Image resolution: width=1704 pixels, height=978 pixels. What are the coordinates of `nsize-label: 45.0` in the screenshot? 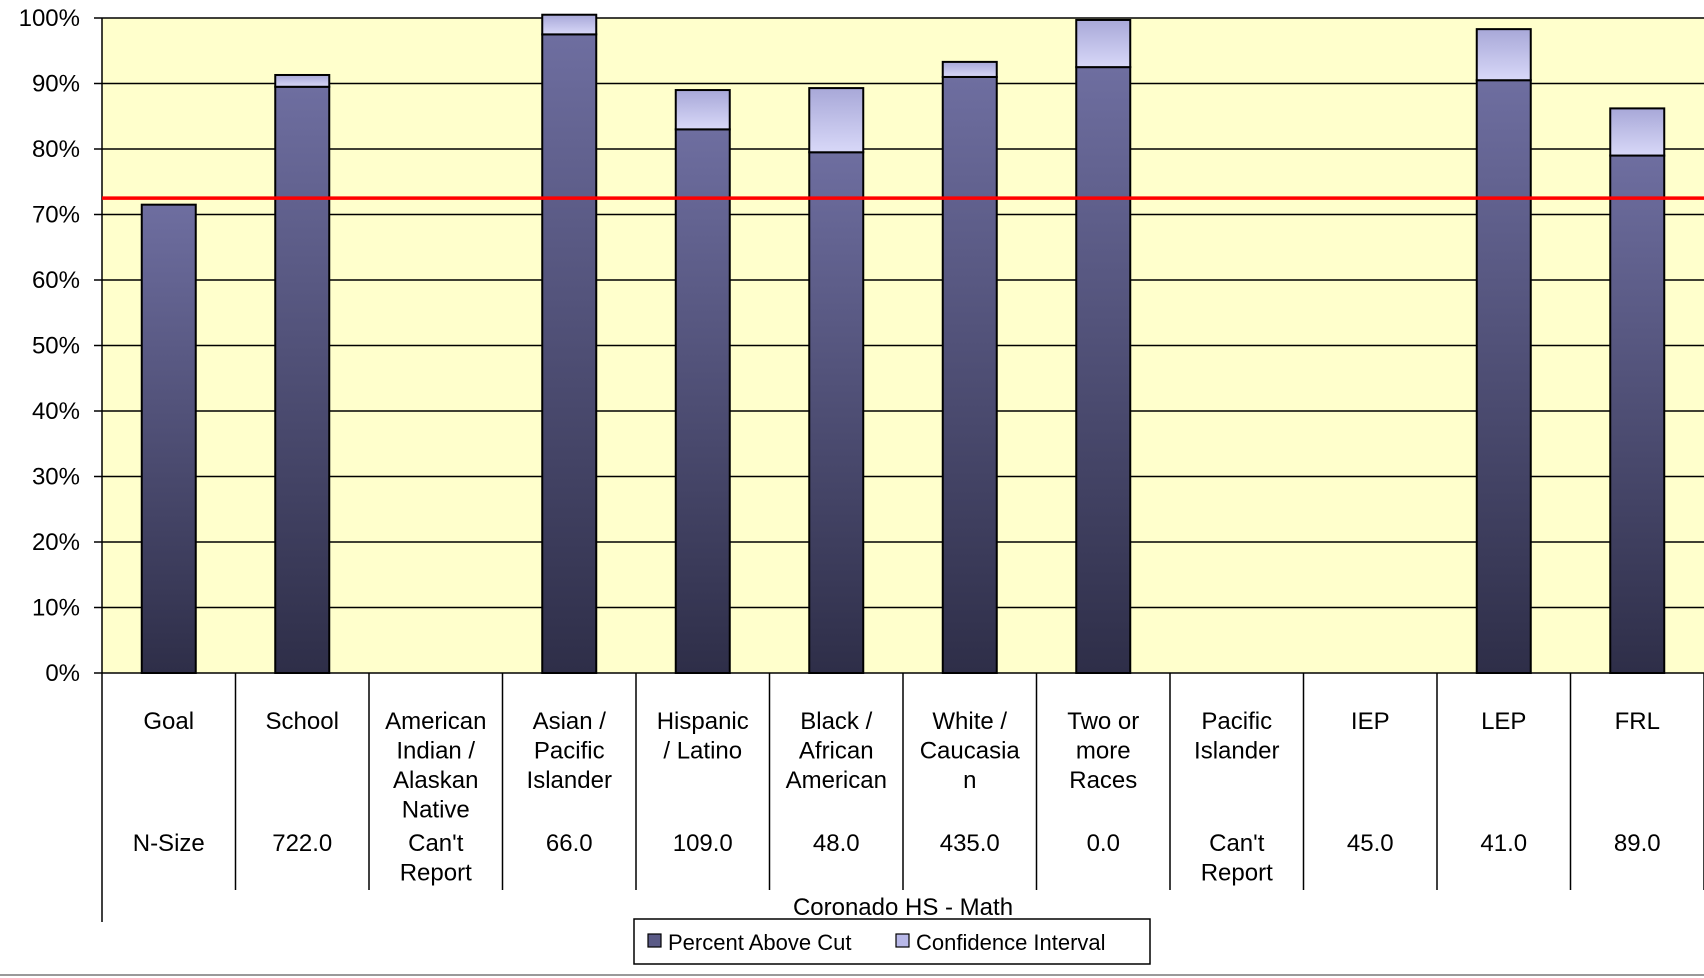 It's located at (1370, 843).